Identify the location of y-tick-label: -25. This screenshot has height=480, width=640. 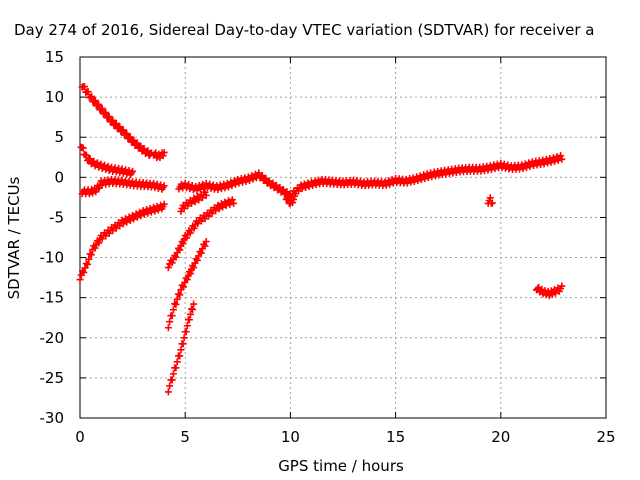
(52, 378).